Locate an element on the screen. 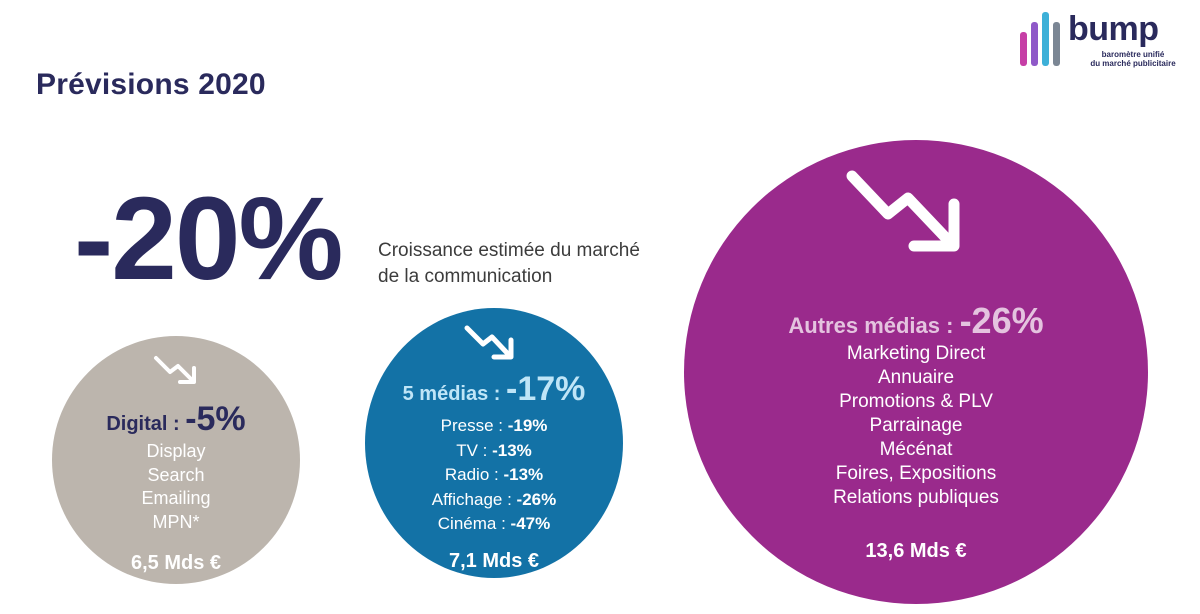 The image size is (1200, 614). autres-value: -26% is located at coordinates (1001, 320).